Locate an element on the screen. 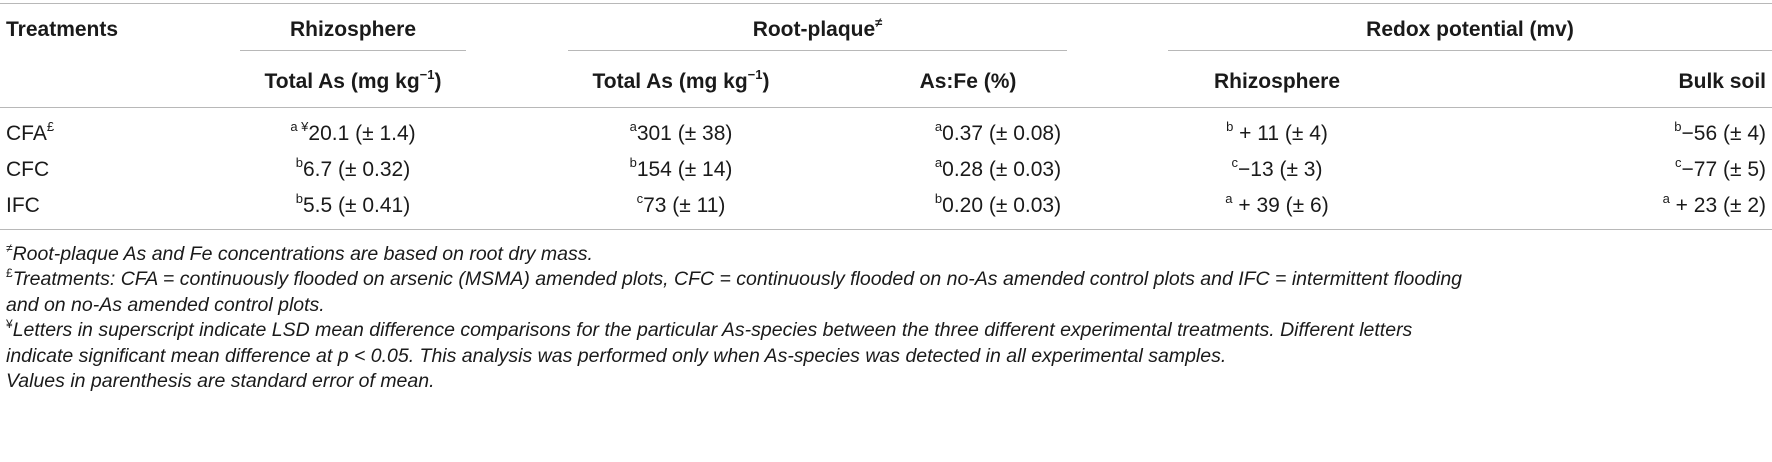  footnote-treatments-continued: and on no-As amended control plots. is located at coordinates (165, 304).